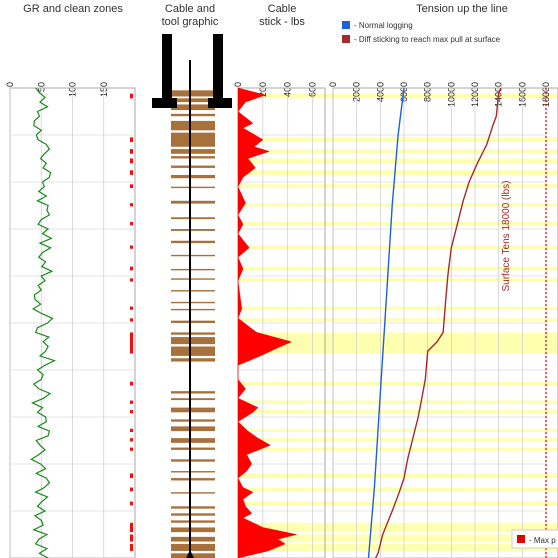 Image resolution: width=558 pixels, height=558 pixels. Describe the element at coordinates (190, 22) in the screenshot. I see `title-line: tool graphic` at that location.